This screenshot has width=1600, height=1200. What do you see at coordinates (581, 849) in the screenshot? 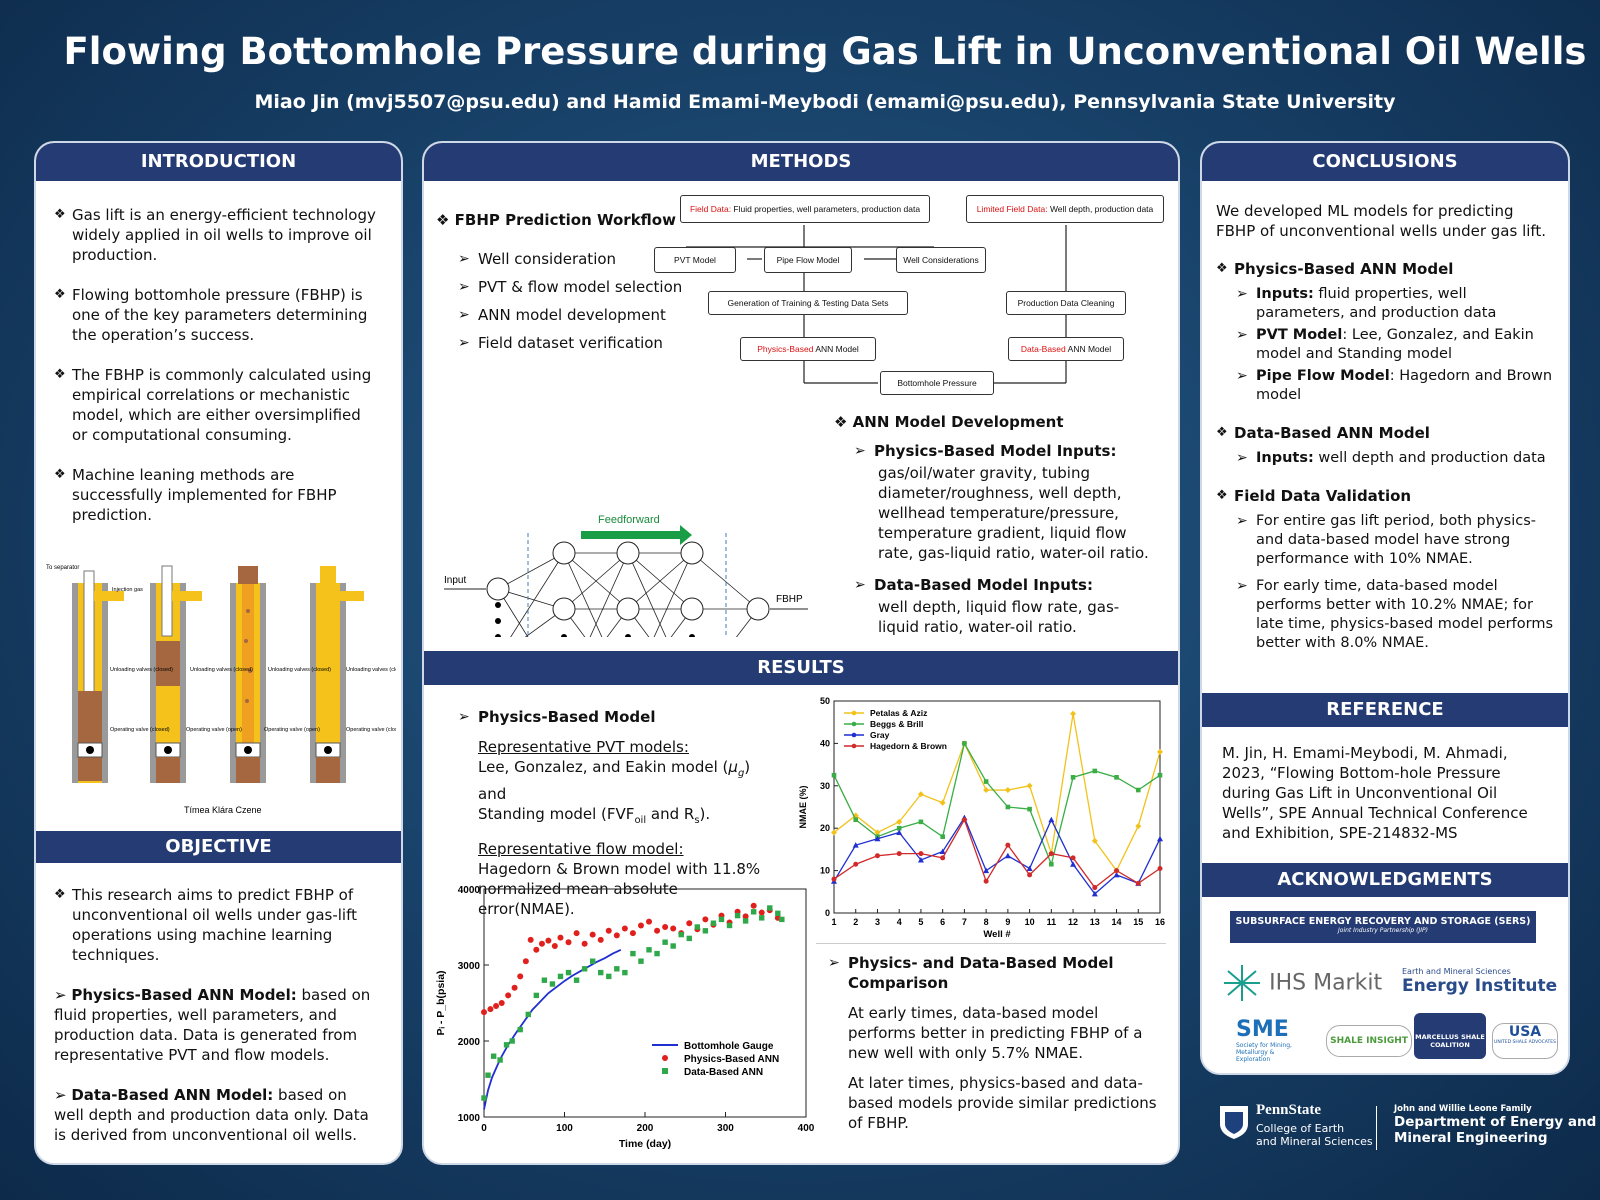
I see `flow-model-title: Representative flow model:` at bounding box center [581, 849].